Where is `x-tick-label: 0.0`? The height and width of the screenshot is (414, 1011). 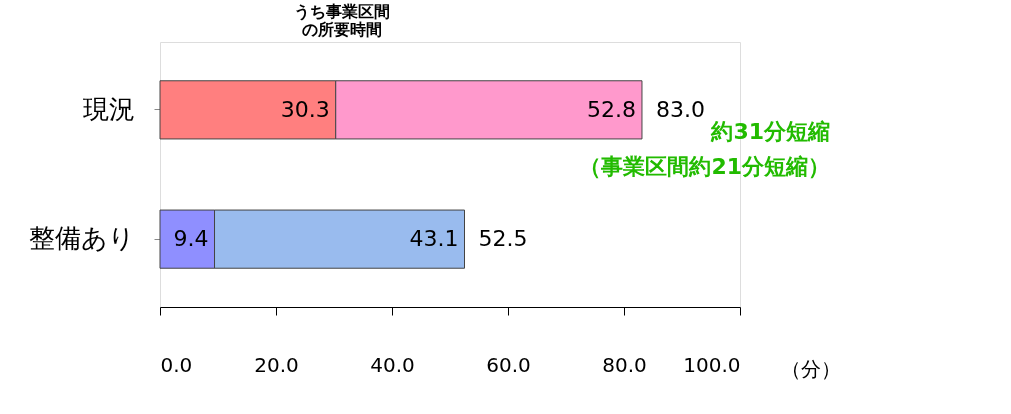
x-tick-label: 0.0 is located at coordinates (176, 364).